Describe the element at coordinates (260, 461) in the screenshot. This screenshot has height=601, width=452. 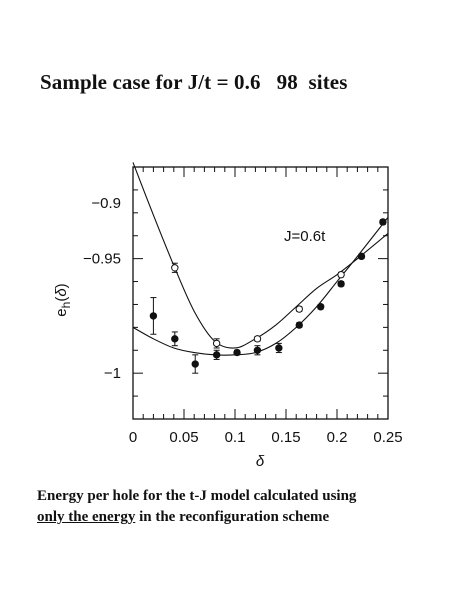
I see `x-axis-label: δ` at that location.